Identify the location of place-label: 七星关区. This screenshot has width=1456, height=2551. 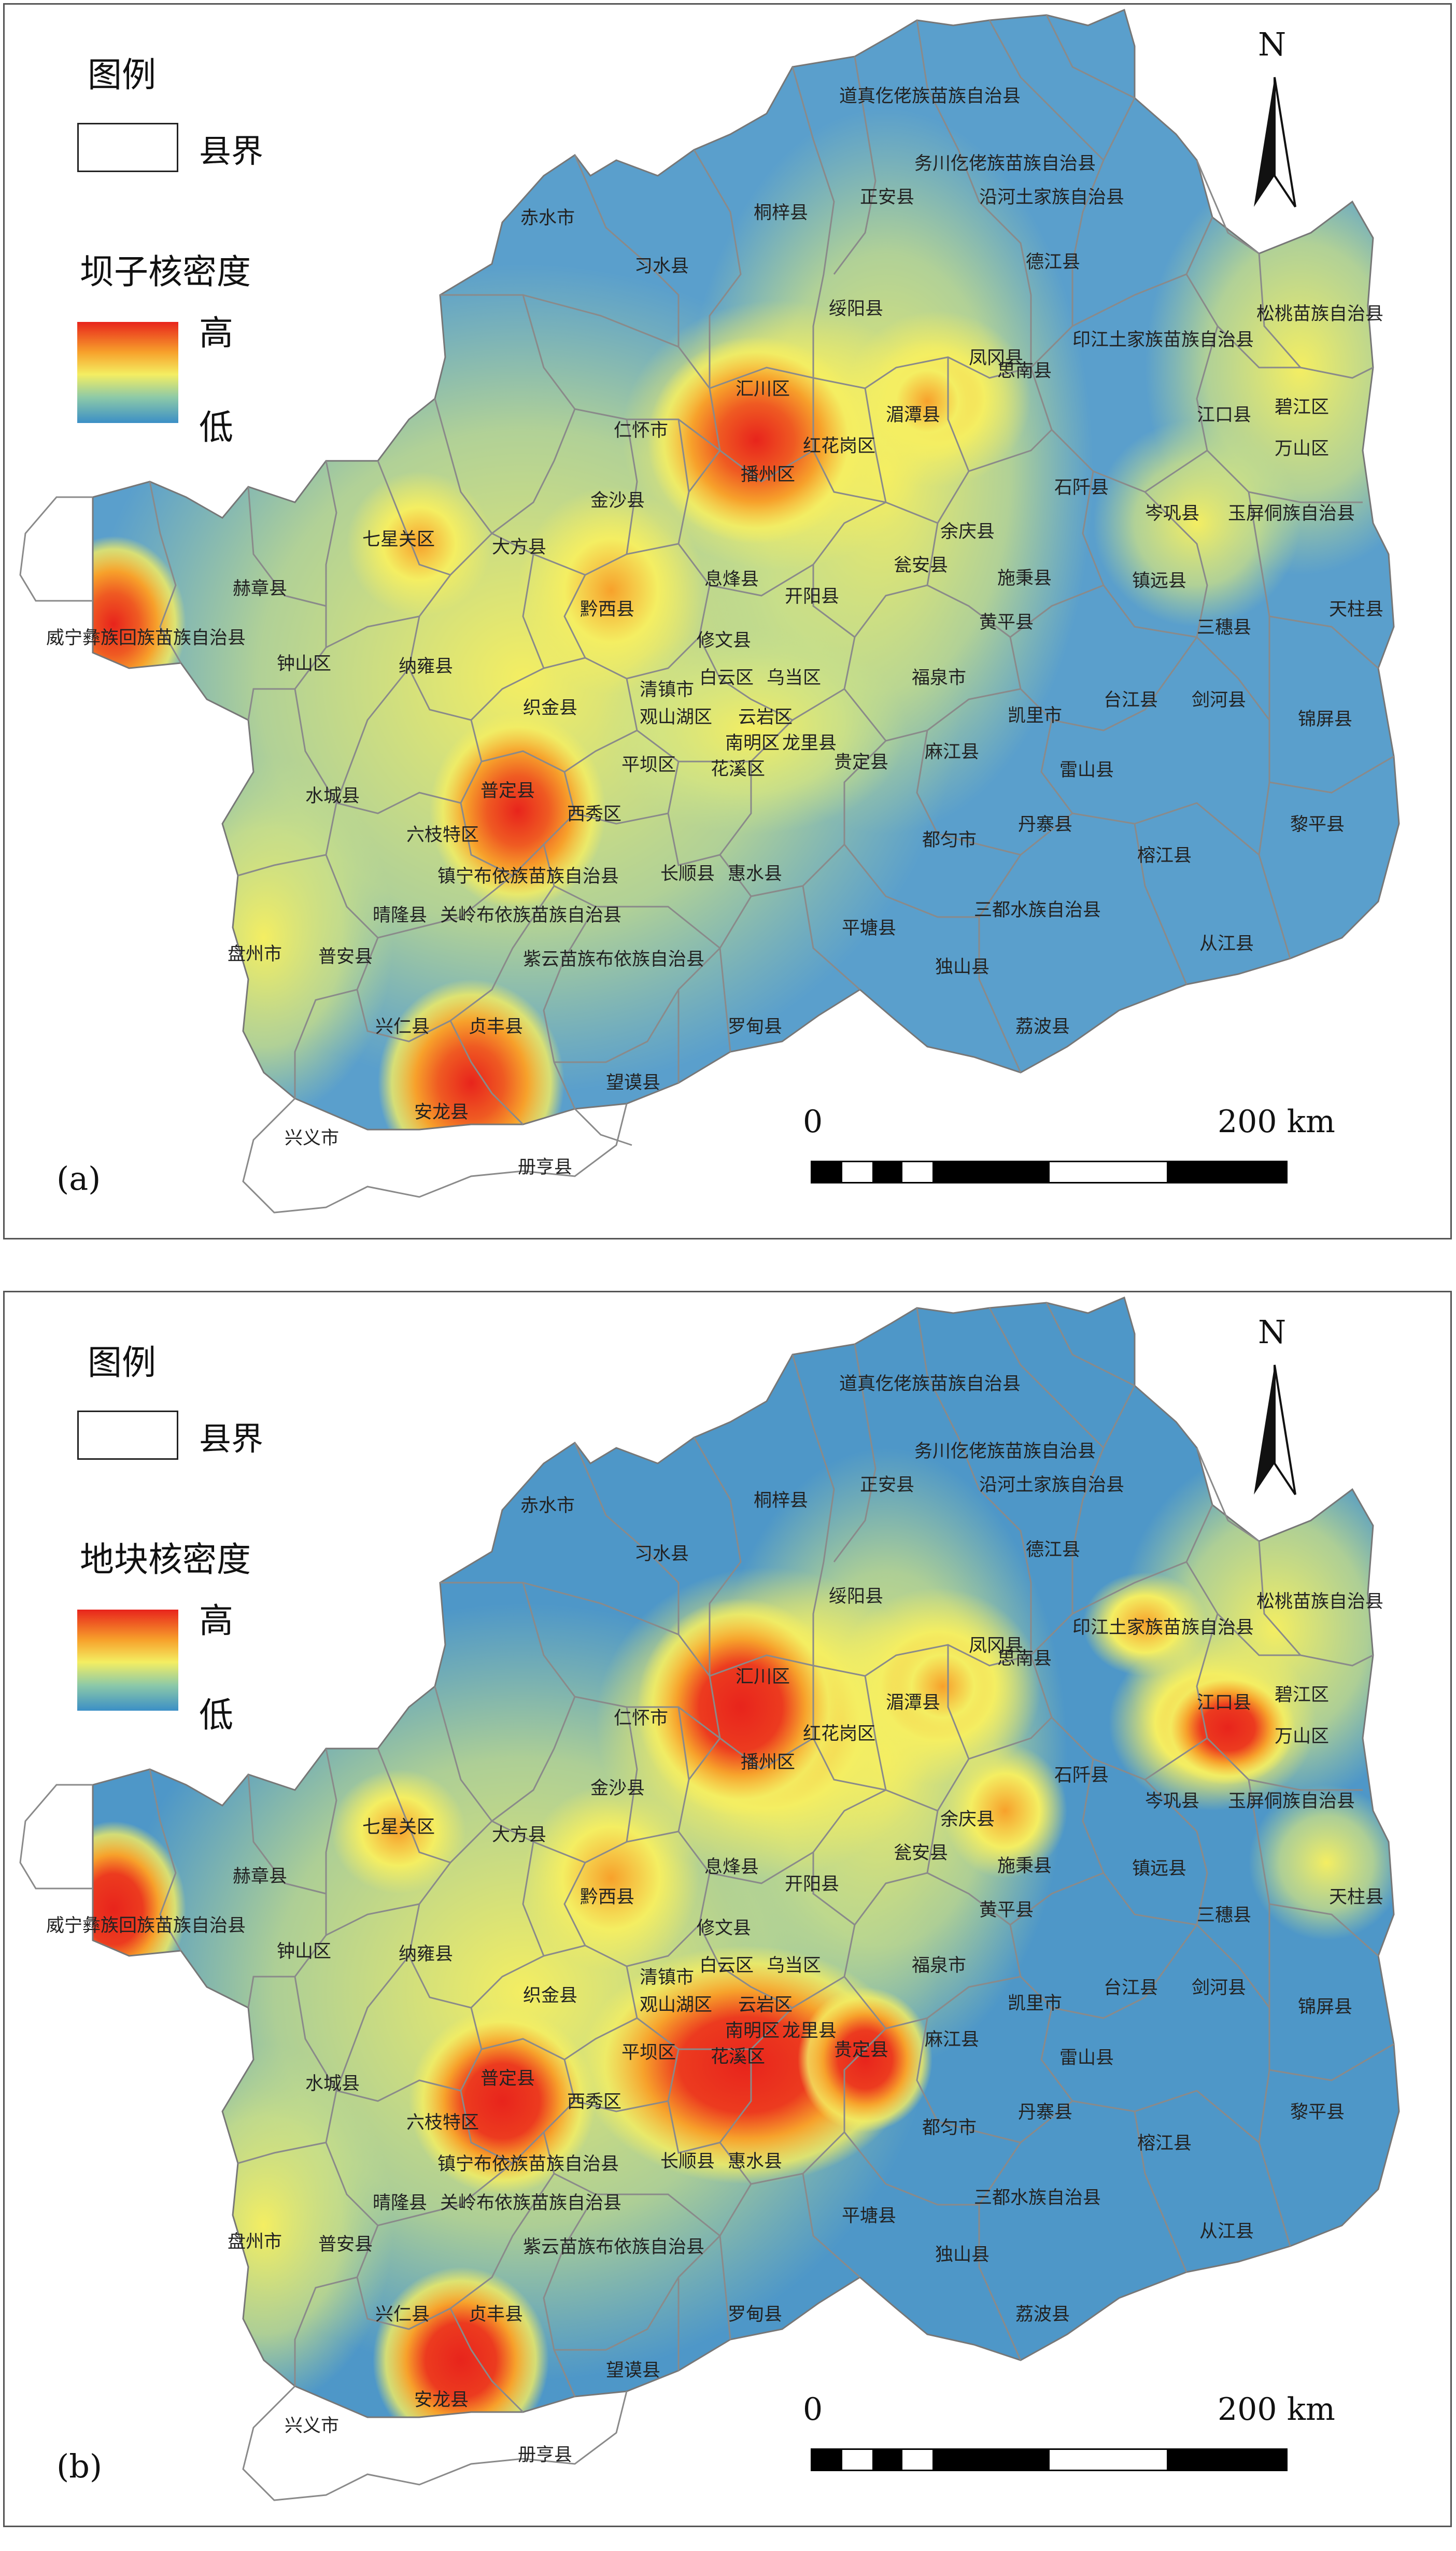
(398, 1827).